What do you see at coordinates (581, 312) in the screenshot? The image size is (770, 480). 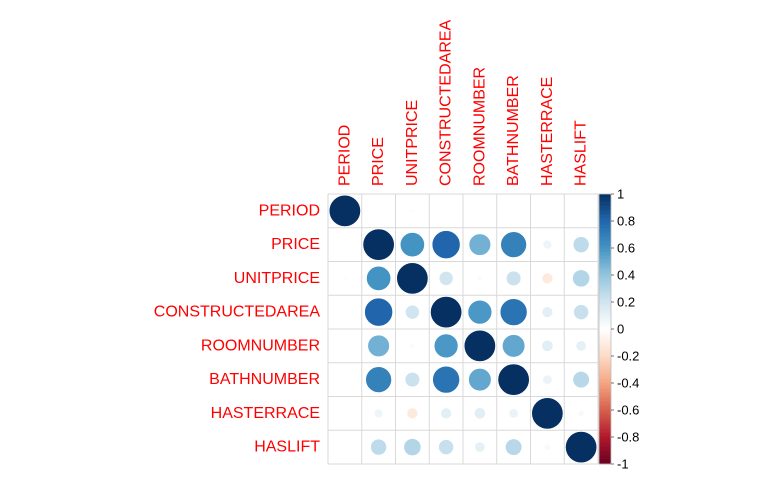 I see `corr-circle-constructedarea-haslift` at bounding box center [581, 312].